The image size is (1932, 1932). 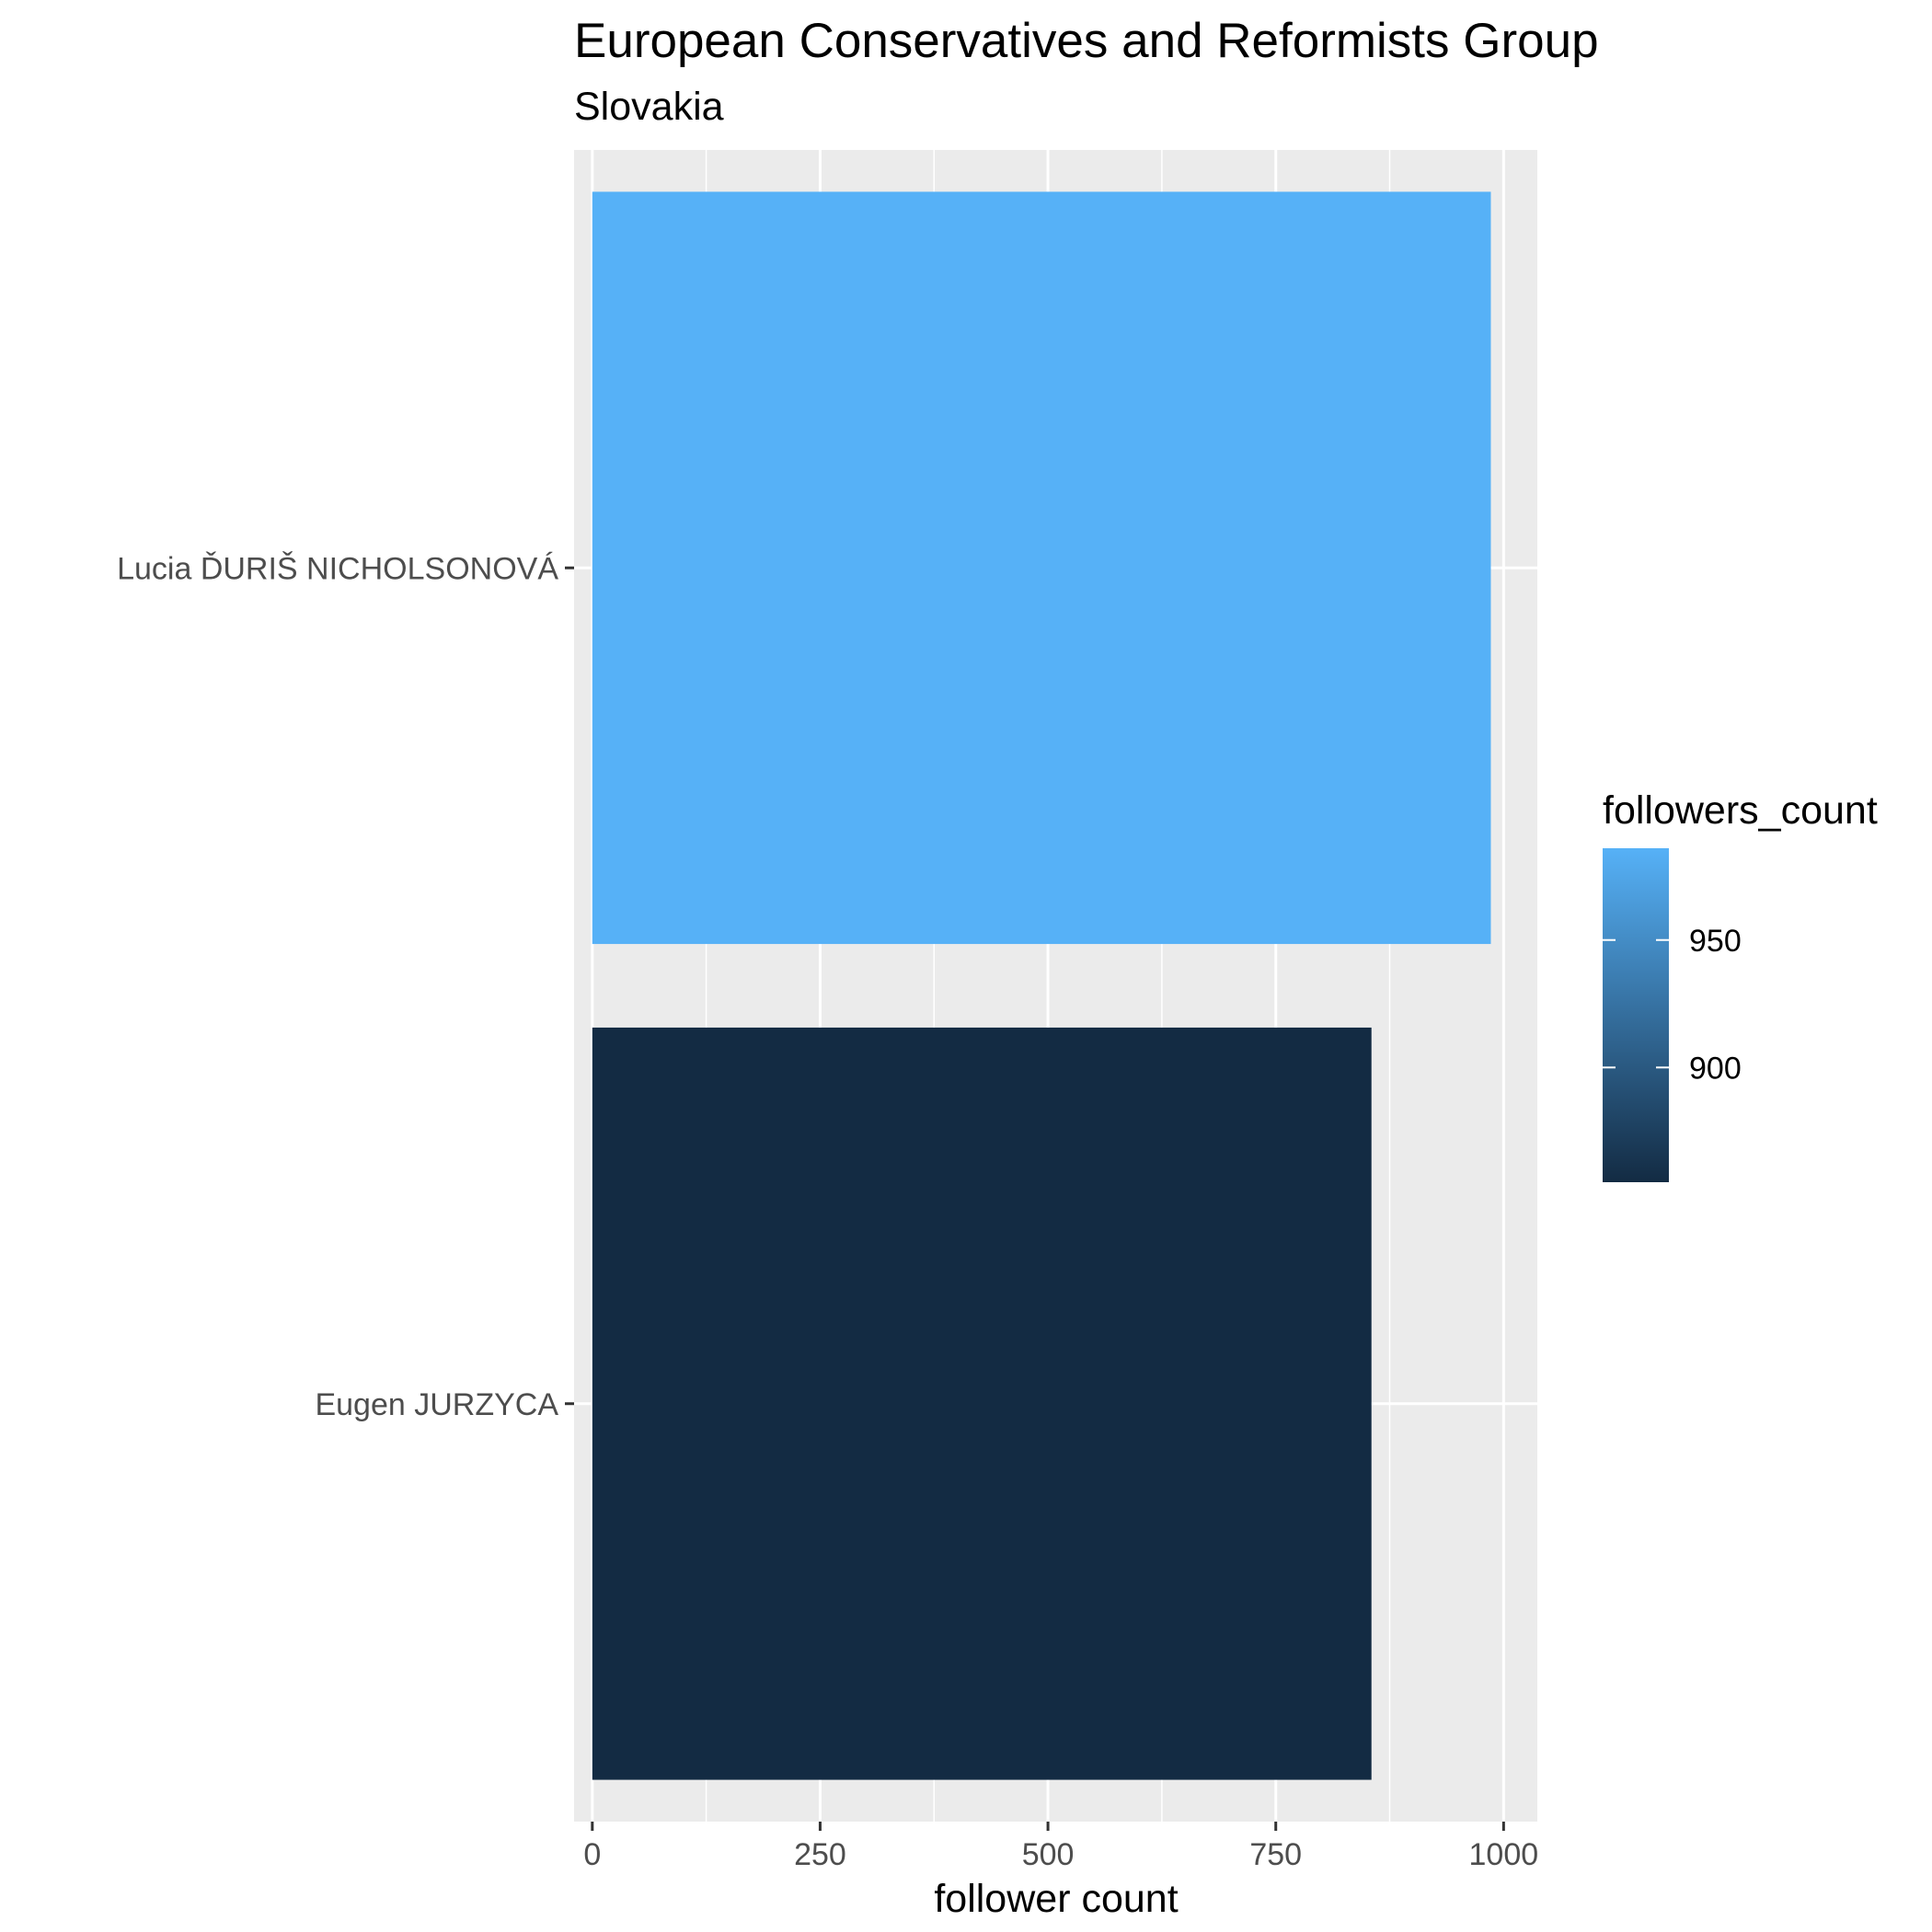 I want to click on x-axis: 0 250 500 750 1000, so click(x=1060, y=1847).